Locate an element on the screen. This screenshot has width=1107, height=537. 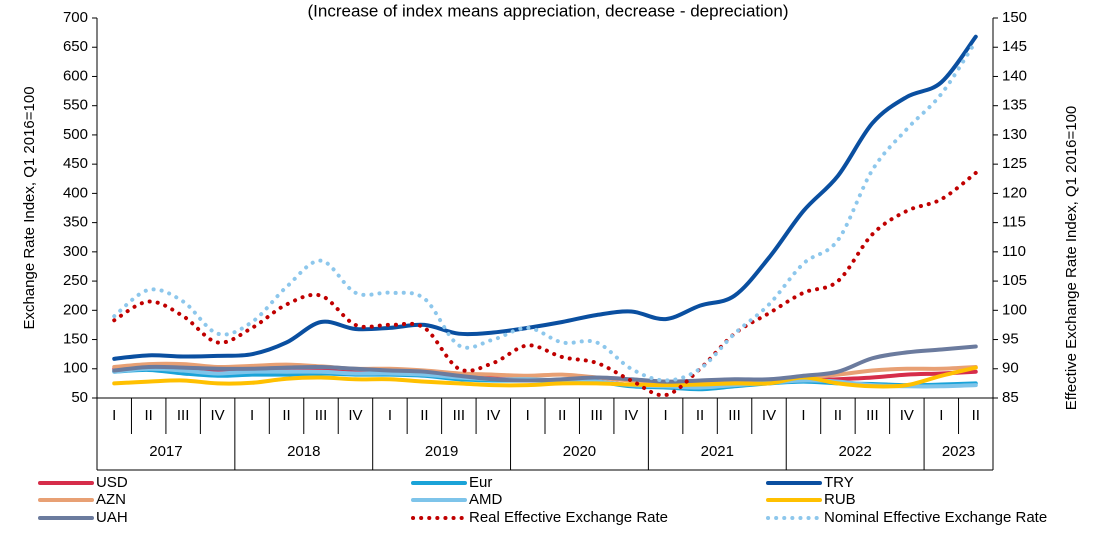
y2-tick-label: 110 is located at coordinates (1014, 251).